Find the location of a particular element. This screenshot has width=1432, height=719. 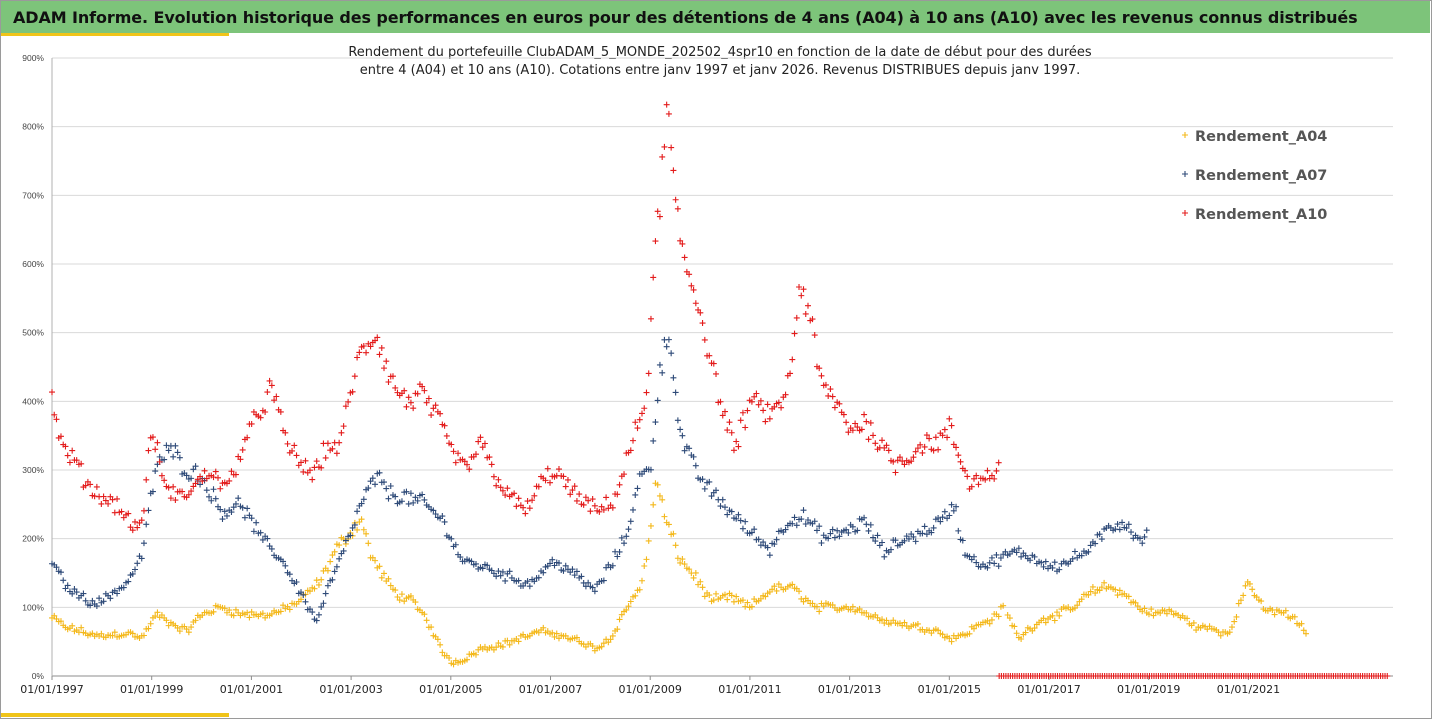

y-tick-label: 200% is located at coordinates (33, 539).